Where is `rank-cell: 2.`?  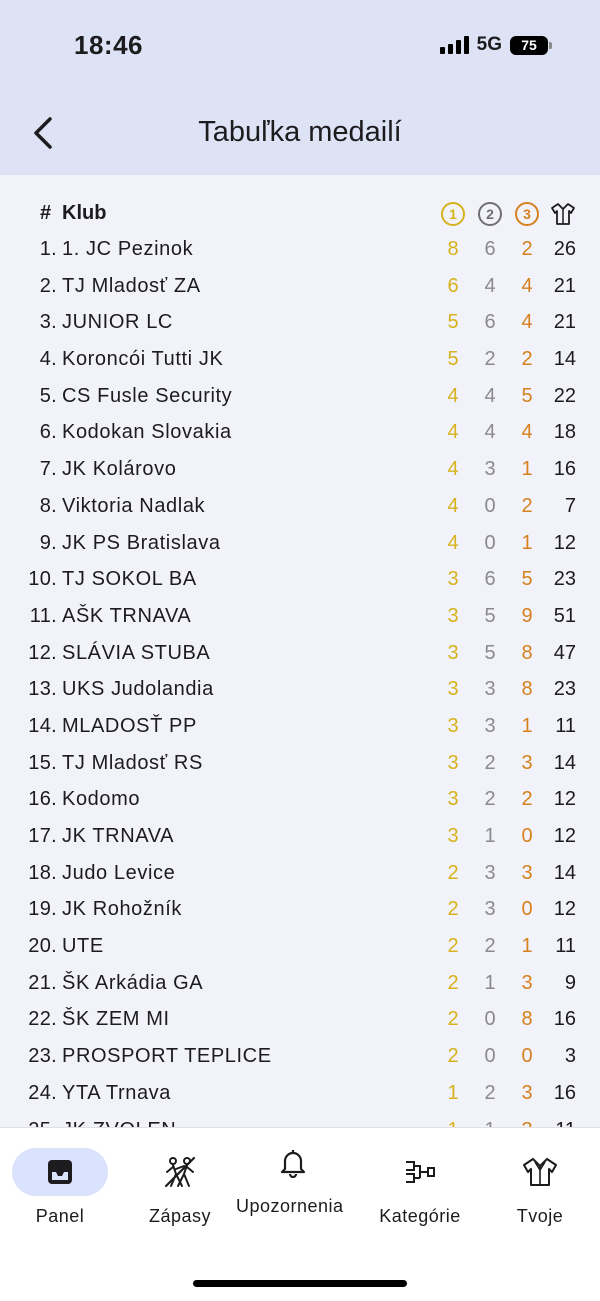 rank-cell: 2. is located at coordinates (48, 285).